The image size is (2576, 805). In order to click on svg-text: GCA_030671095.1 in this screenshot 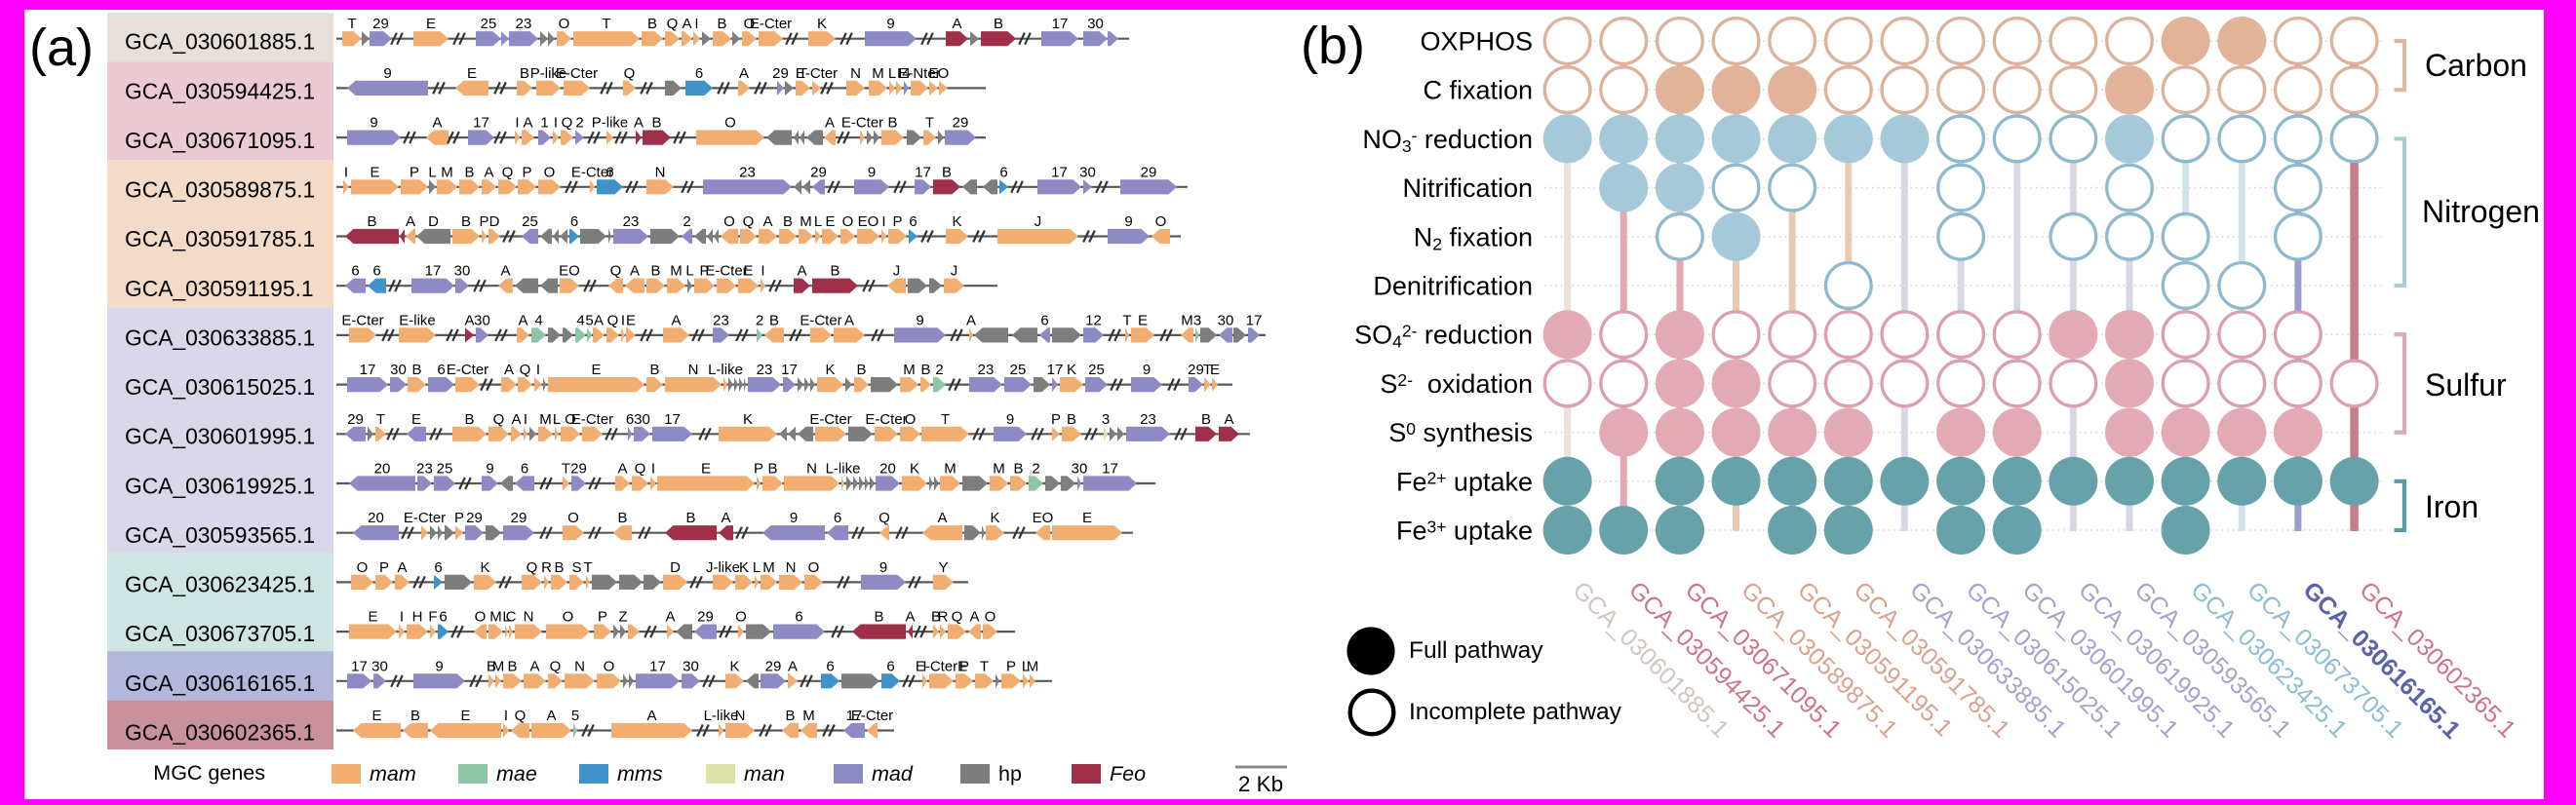, I will do `click(220, 140)`.